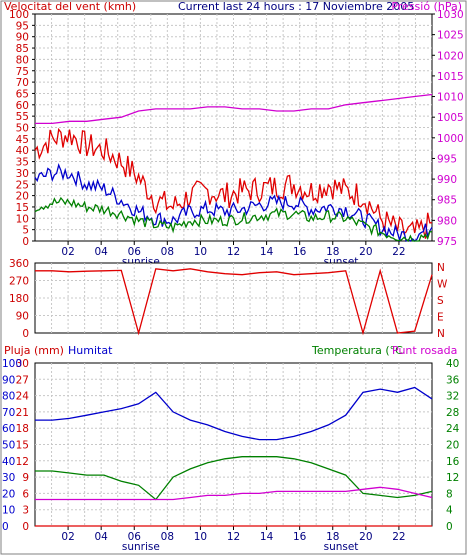 The width and height of the screenshot is (467, 555). What do you see at coordinates (440, 301) in the screenshot?
I see `panel2-right-tick: S` at bounding box center [440, 301].